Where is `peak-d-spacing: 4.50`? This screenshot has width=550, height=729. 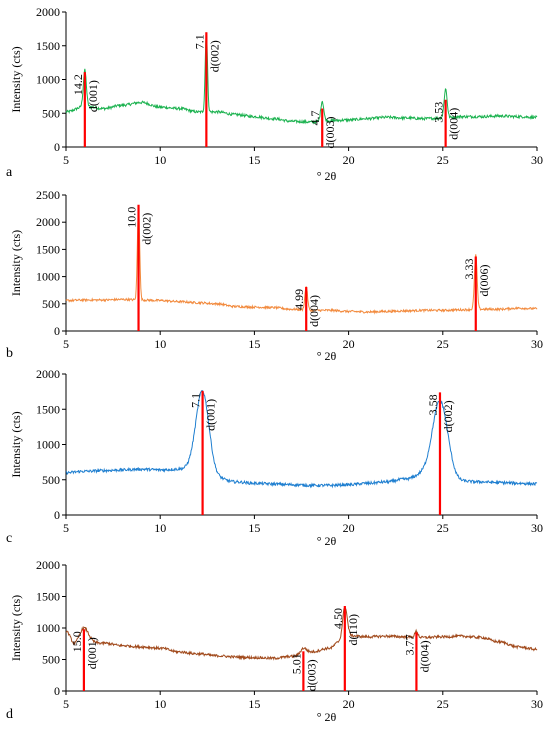
peak-d-spacing: 4.50 is located at coordinates (338, 618).